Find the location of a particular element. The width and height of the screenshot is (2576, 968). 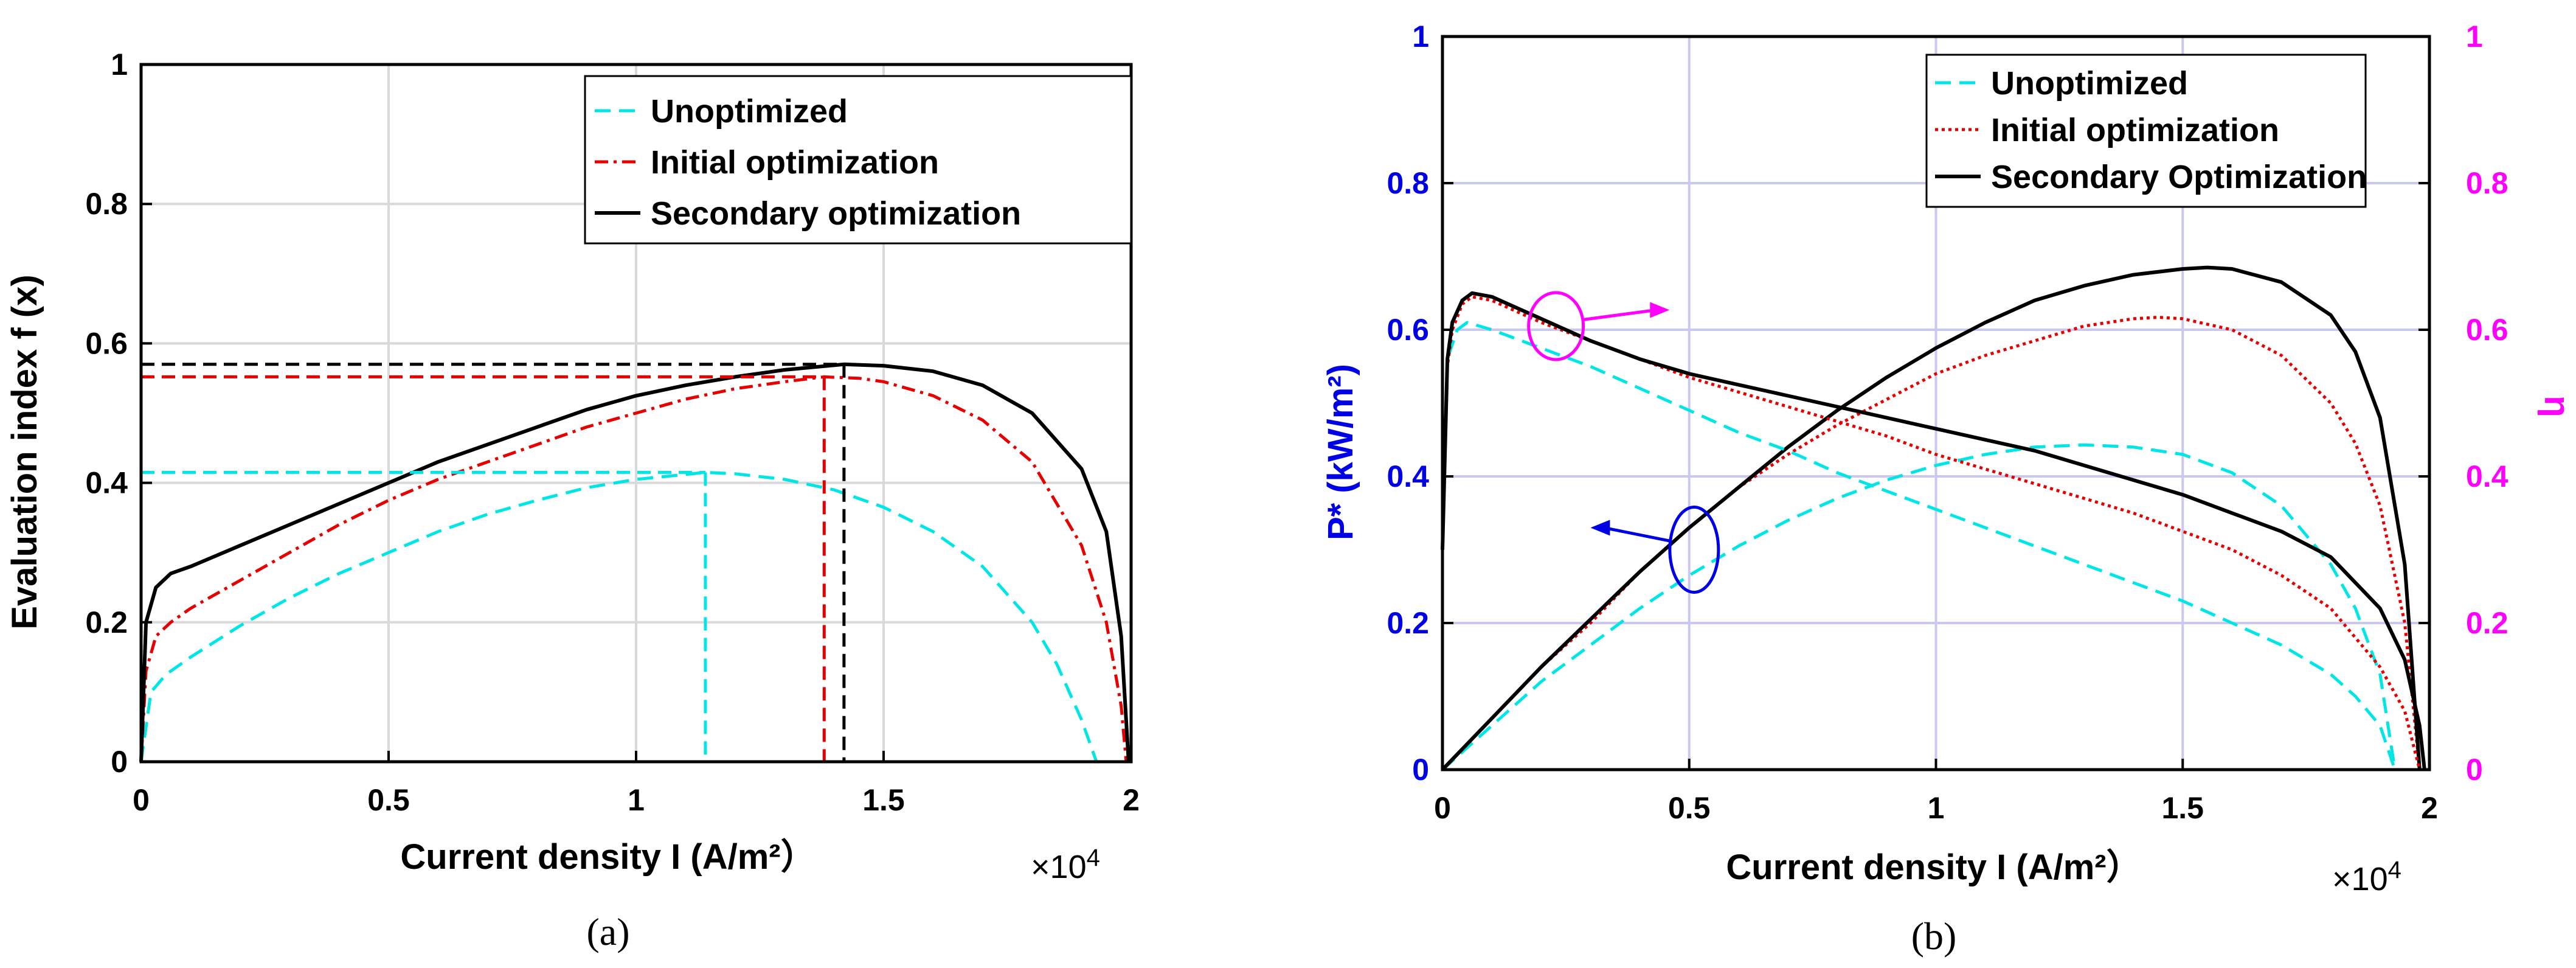

y-axis-label-a: Evaluation index f (x) is located at coordinates (24, 451).